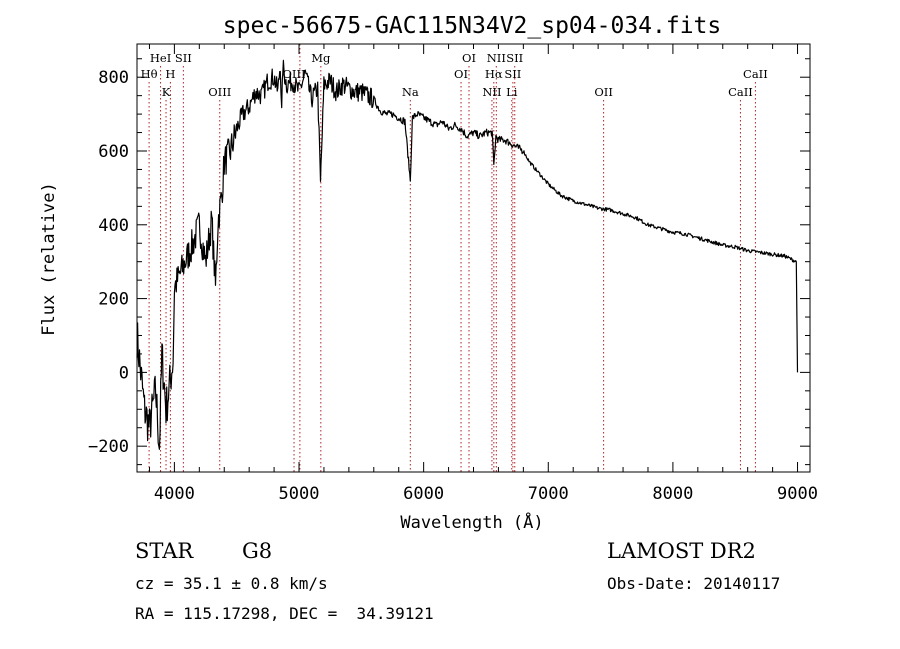  I want to click on object-class: STAR, so click(164, 551).